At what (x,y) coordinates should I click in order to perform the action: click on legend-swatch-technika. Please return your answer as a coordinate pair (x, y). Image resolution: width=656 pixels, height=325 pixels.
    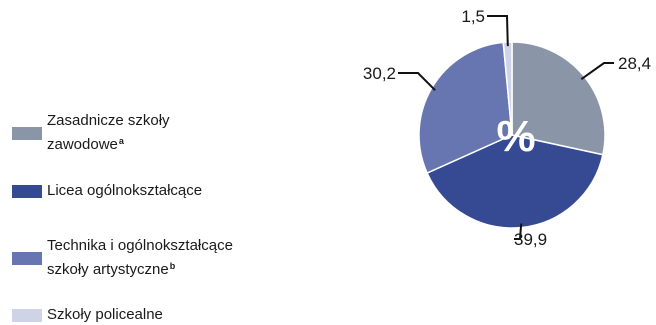
    Looking at the image, I should click on (27, 258).